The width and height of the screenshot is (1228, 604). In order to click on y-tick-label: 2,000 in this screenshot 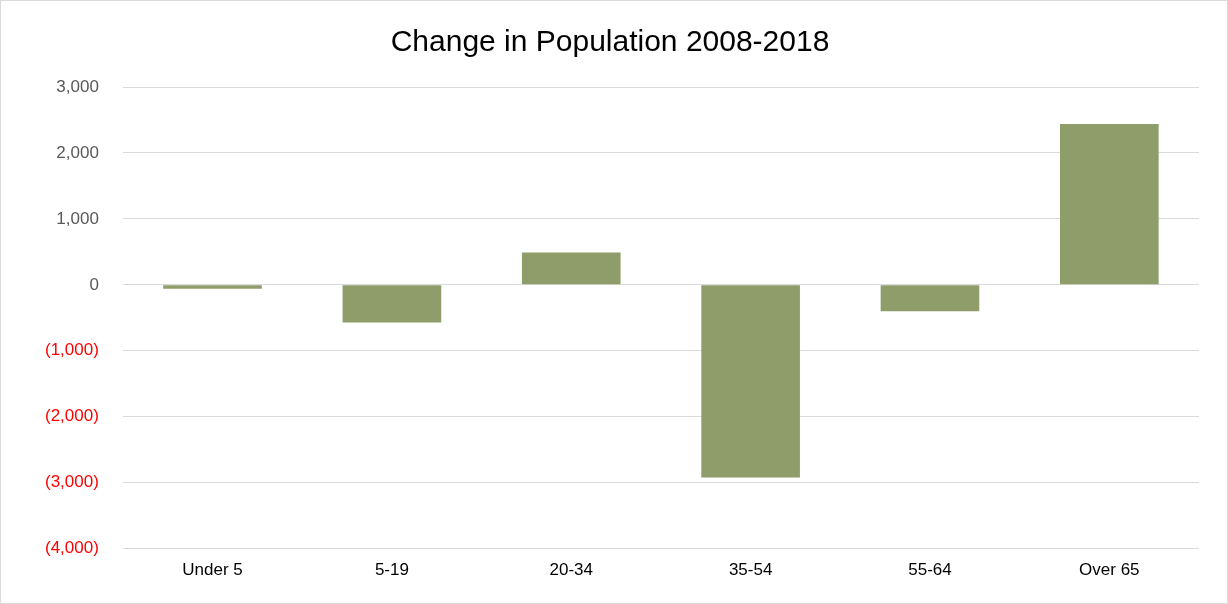, I will do `click(77, 152)`.